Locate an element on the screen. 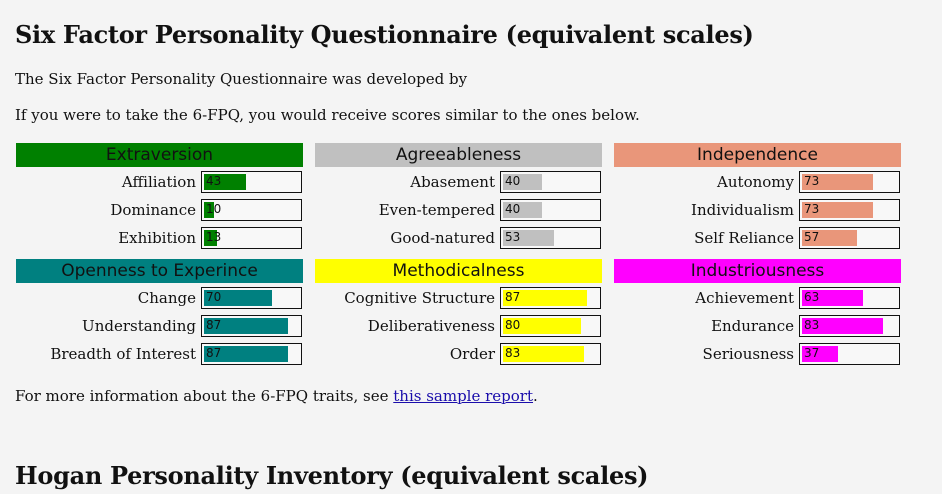 The image size is (942, 494). trait-row: Seriousness 37 is located at coordinates (757, 355).